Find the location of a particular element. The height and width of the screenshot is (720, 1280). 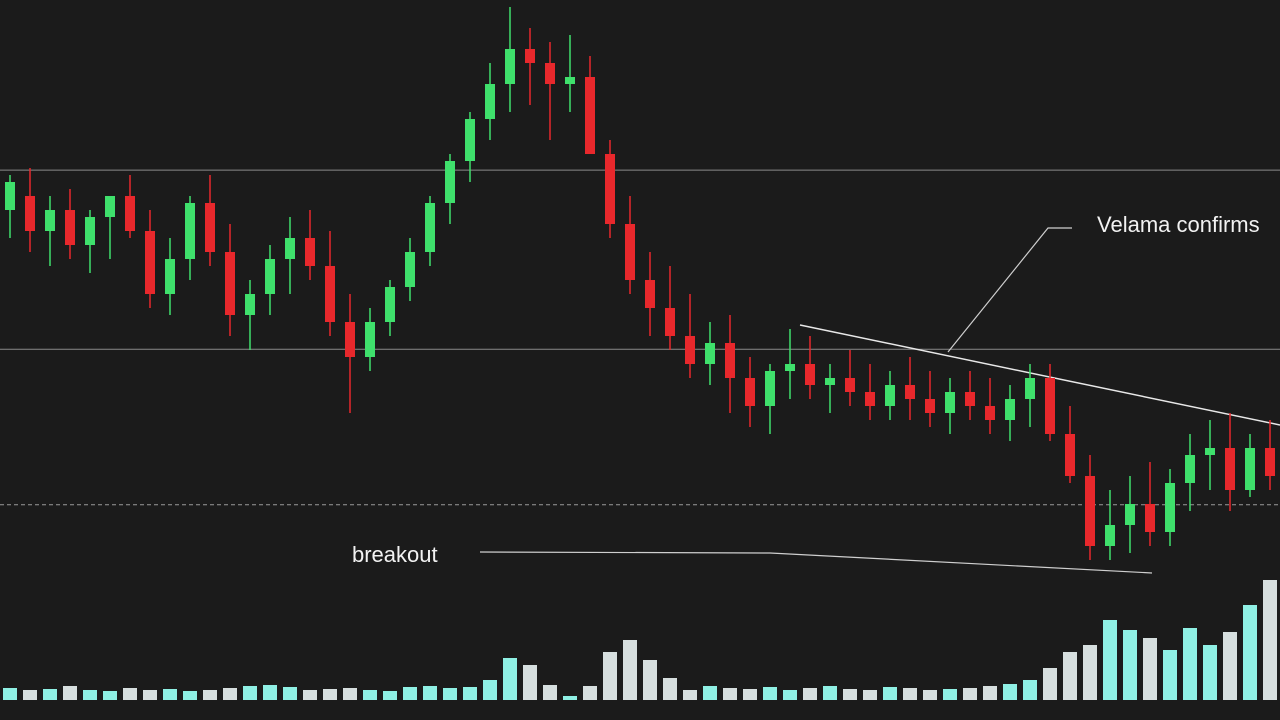

trendline is located at coordinates (1039, 375).